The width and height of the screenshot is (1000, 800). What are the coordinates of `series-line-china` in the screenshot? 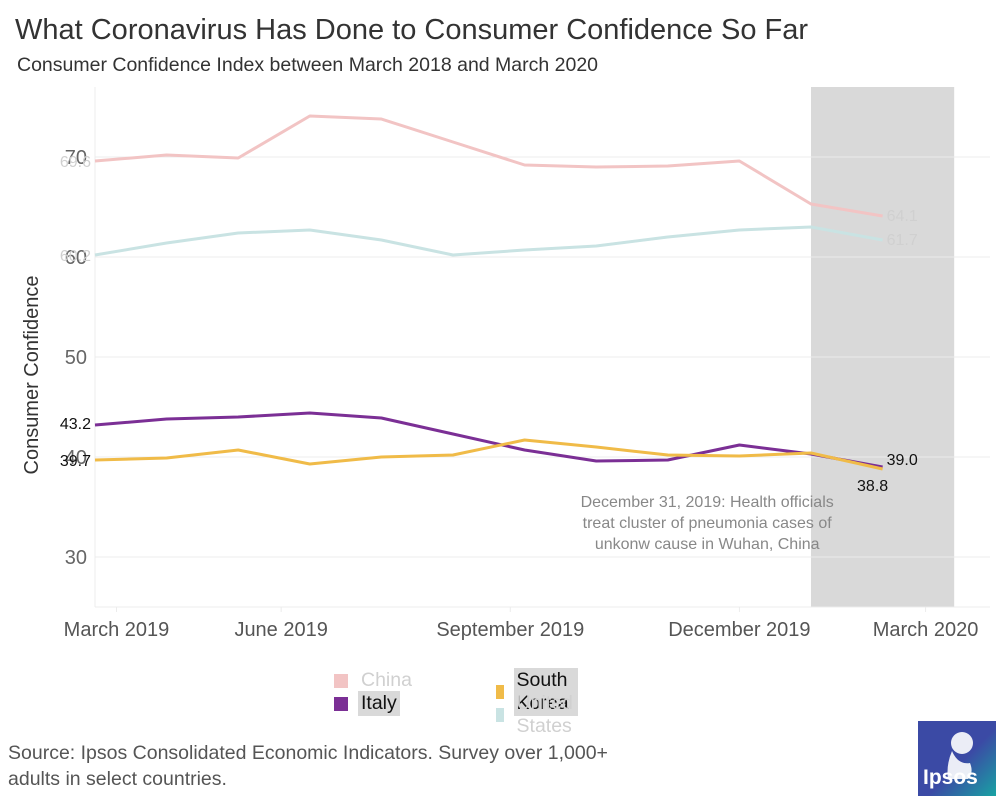 It's located at (488, 166).